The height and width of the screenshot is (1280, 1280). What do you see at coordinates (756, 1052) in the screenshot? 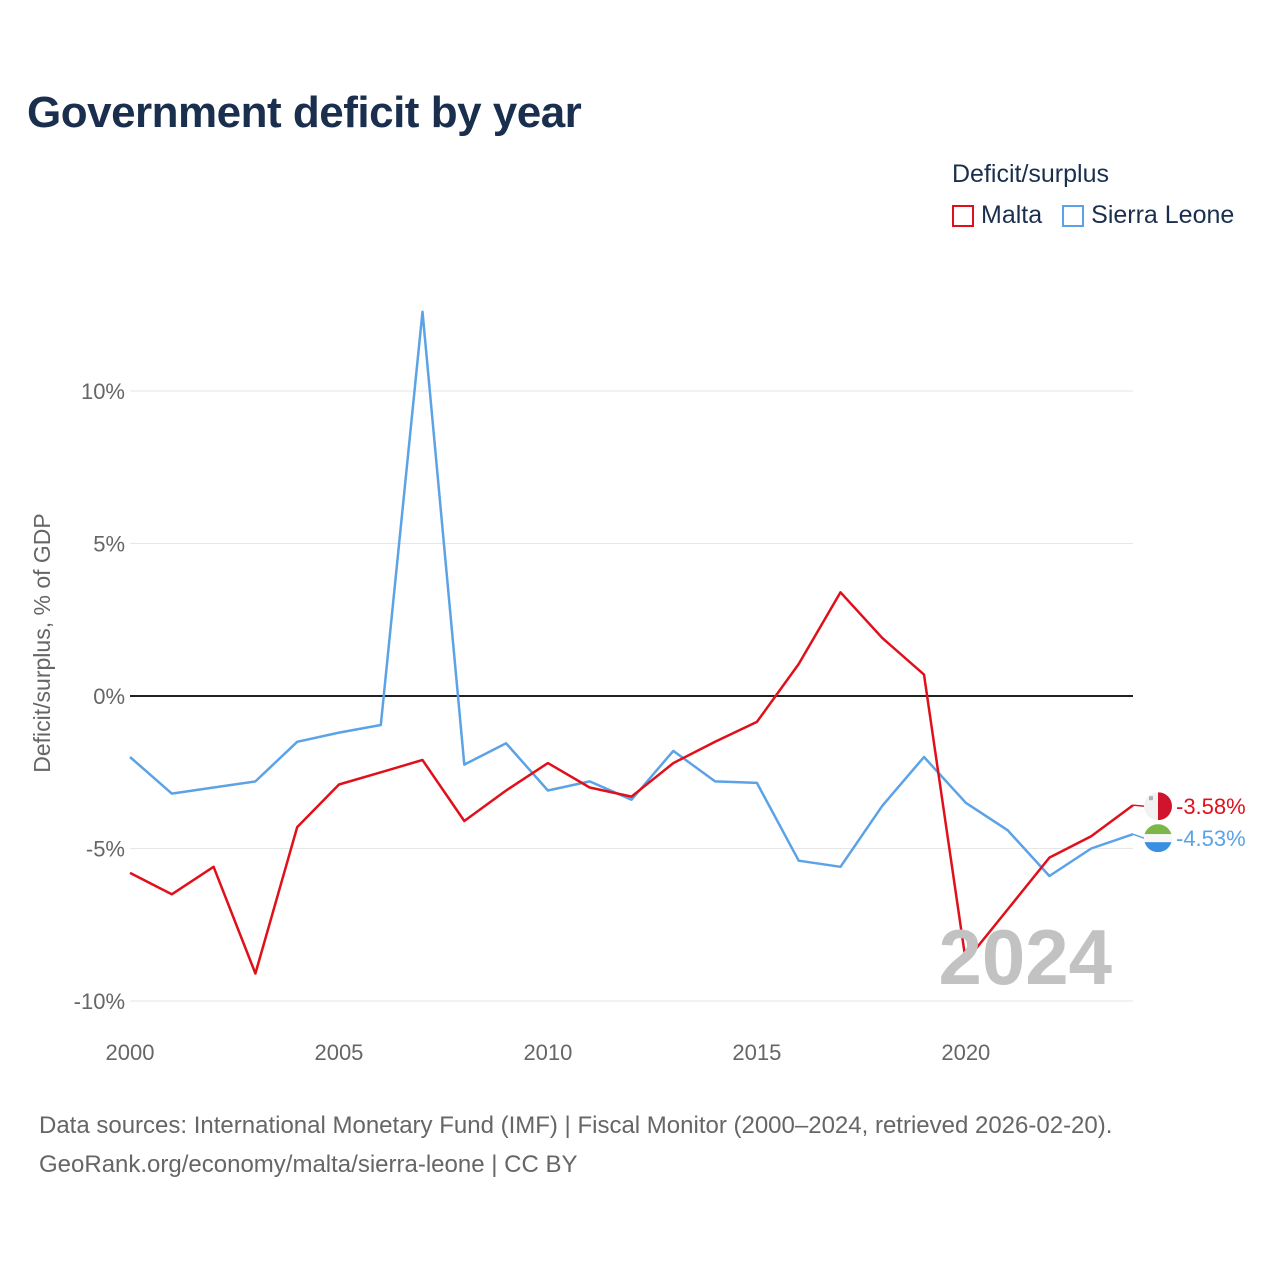
I see `x-tick-label: 2015` at bounding box center [756, 1052].